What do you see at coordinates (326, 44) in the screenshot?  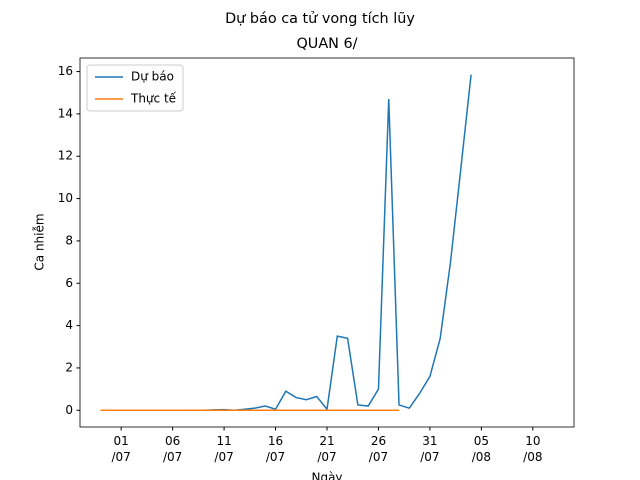 I see `chart-subtitle: QUAN 6/` at bounding box center [326, 44].